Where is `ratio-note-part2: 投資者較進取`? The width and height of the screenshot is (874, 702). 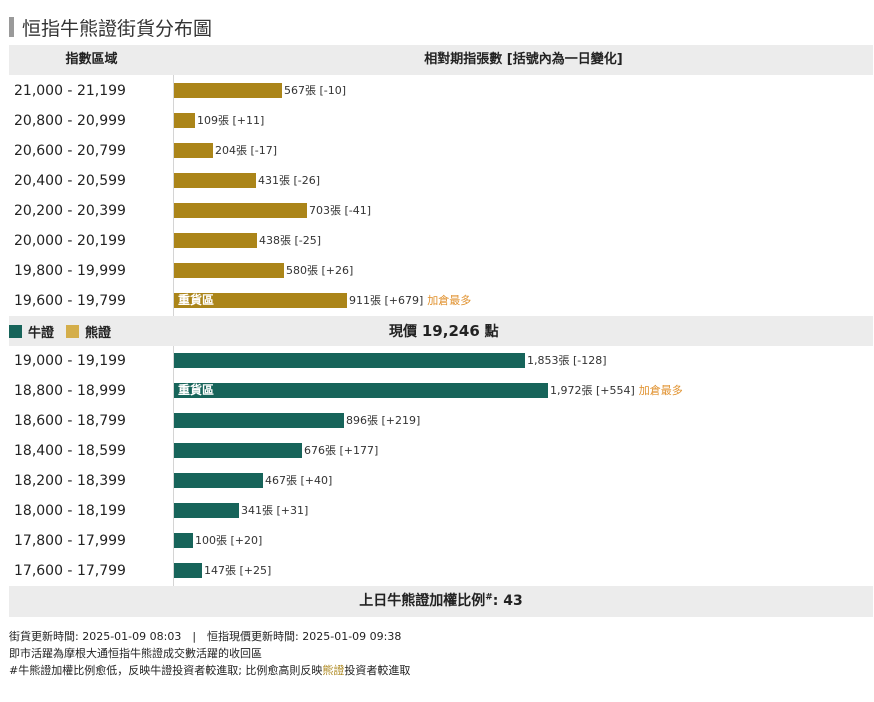 ratio-note-part2: 投資者較進取 is located at coordinates (377, 670).